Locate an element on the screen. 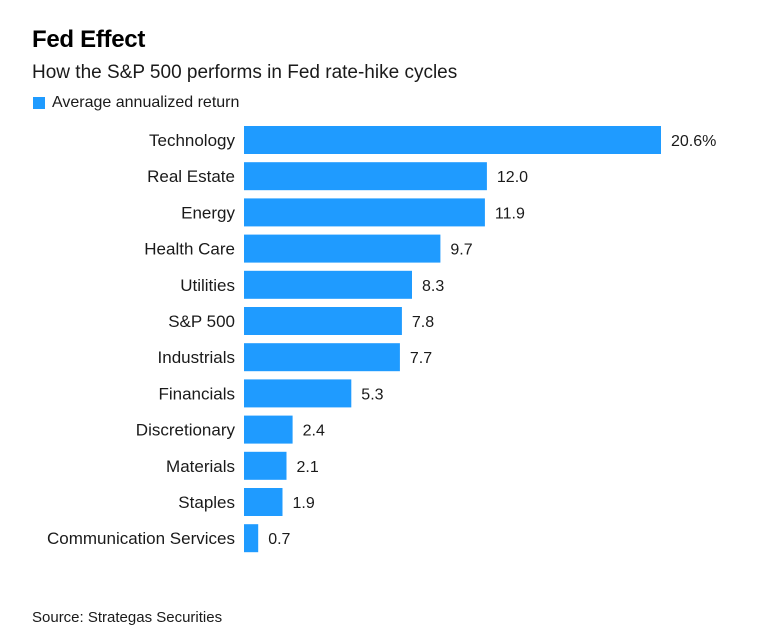  category-label: S&P 500 is located at coordinates (201, 321).